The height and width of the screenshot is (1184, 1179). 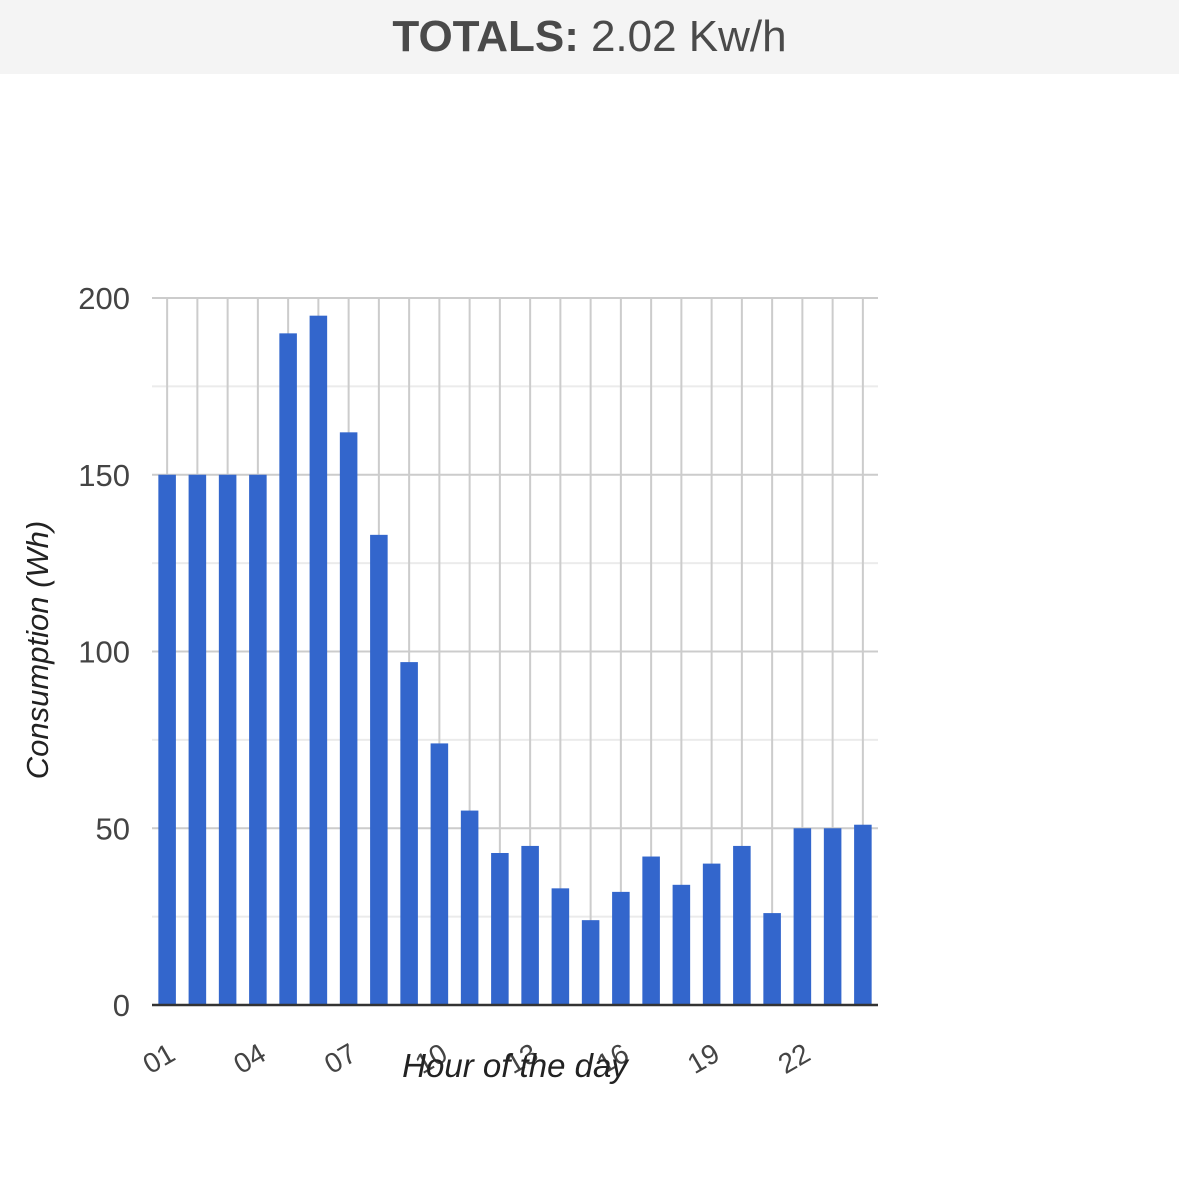 What do you see at coordinates (37, 650) in the screenshot?
I see `y-axis-title: Consumption (Wh)` at bounding box center [37, 650].